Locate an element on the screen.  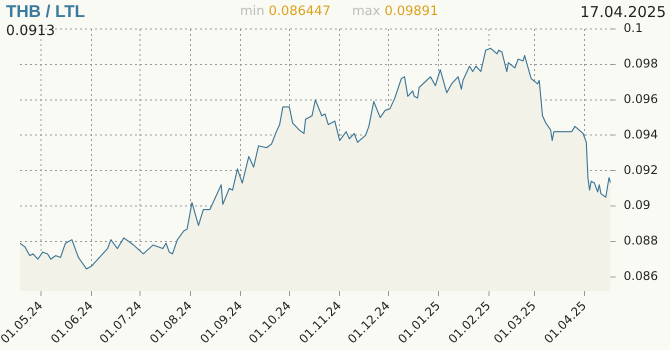
text: min 0.086447 is located at coordinates (285, 11).